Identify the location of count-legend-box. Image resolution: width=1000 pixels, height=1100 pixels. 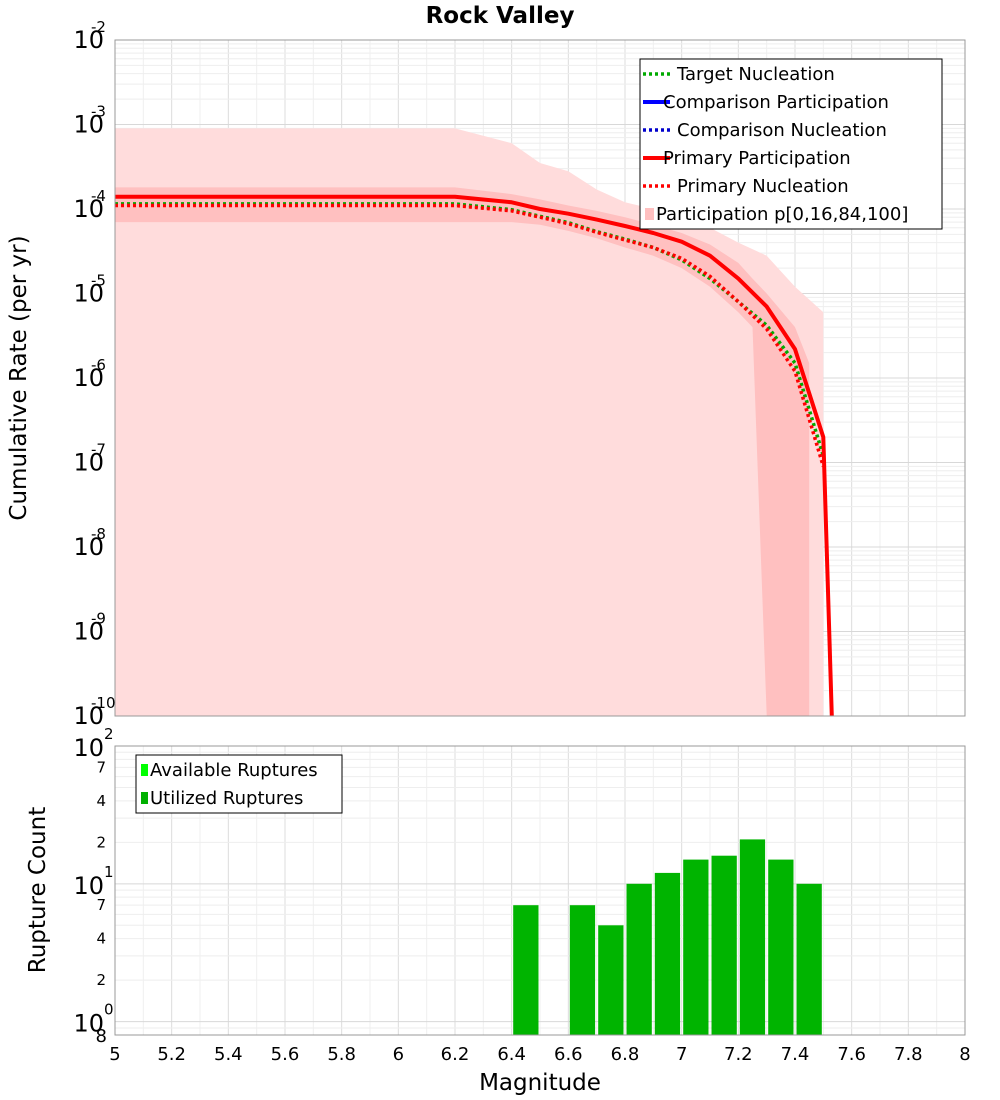
(239, 784).